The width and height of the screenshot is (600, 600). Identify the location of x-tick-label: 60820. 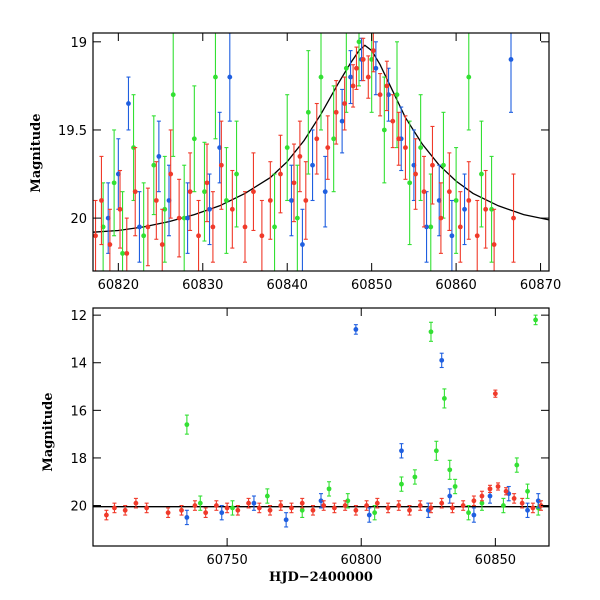
(118, 285).